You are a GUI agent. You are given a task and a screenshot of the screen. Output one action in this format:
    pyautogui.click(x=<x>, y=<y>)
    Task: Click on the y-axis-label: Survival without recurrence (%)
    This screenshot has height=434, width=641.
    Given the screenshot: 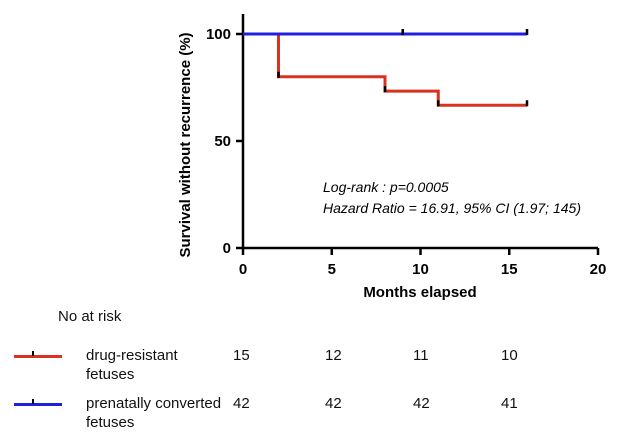 What is the action you would take?
    pyautogui.click(x=185, y=144)
    